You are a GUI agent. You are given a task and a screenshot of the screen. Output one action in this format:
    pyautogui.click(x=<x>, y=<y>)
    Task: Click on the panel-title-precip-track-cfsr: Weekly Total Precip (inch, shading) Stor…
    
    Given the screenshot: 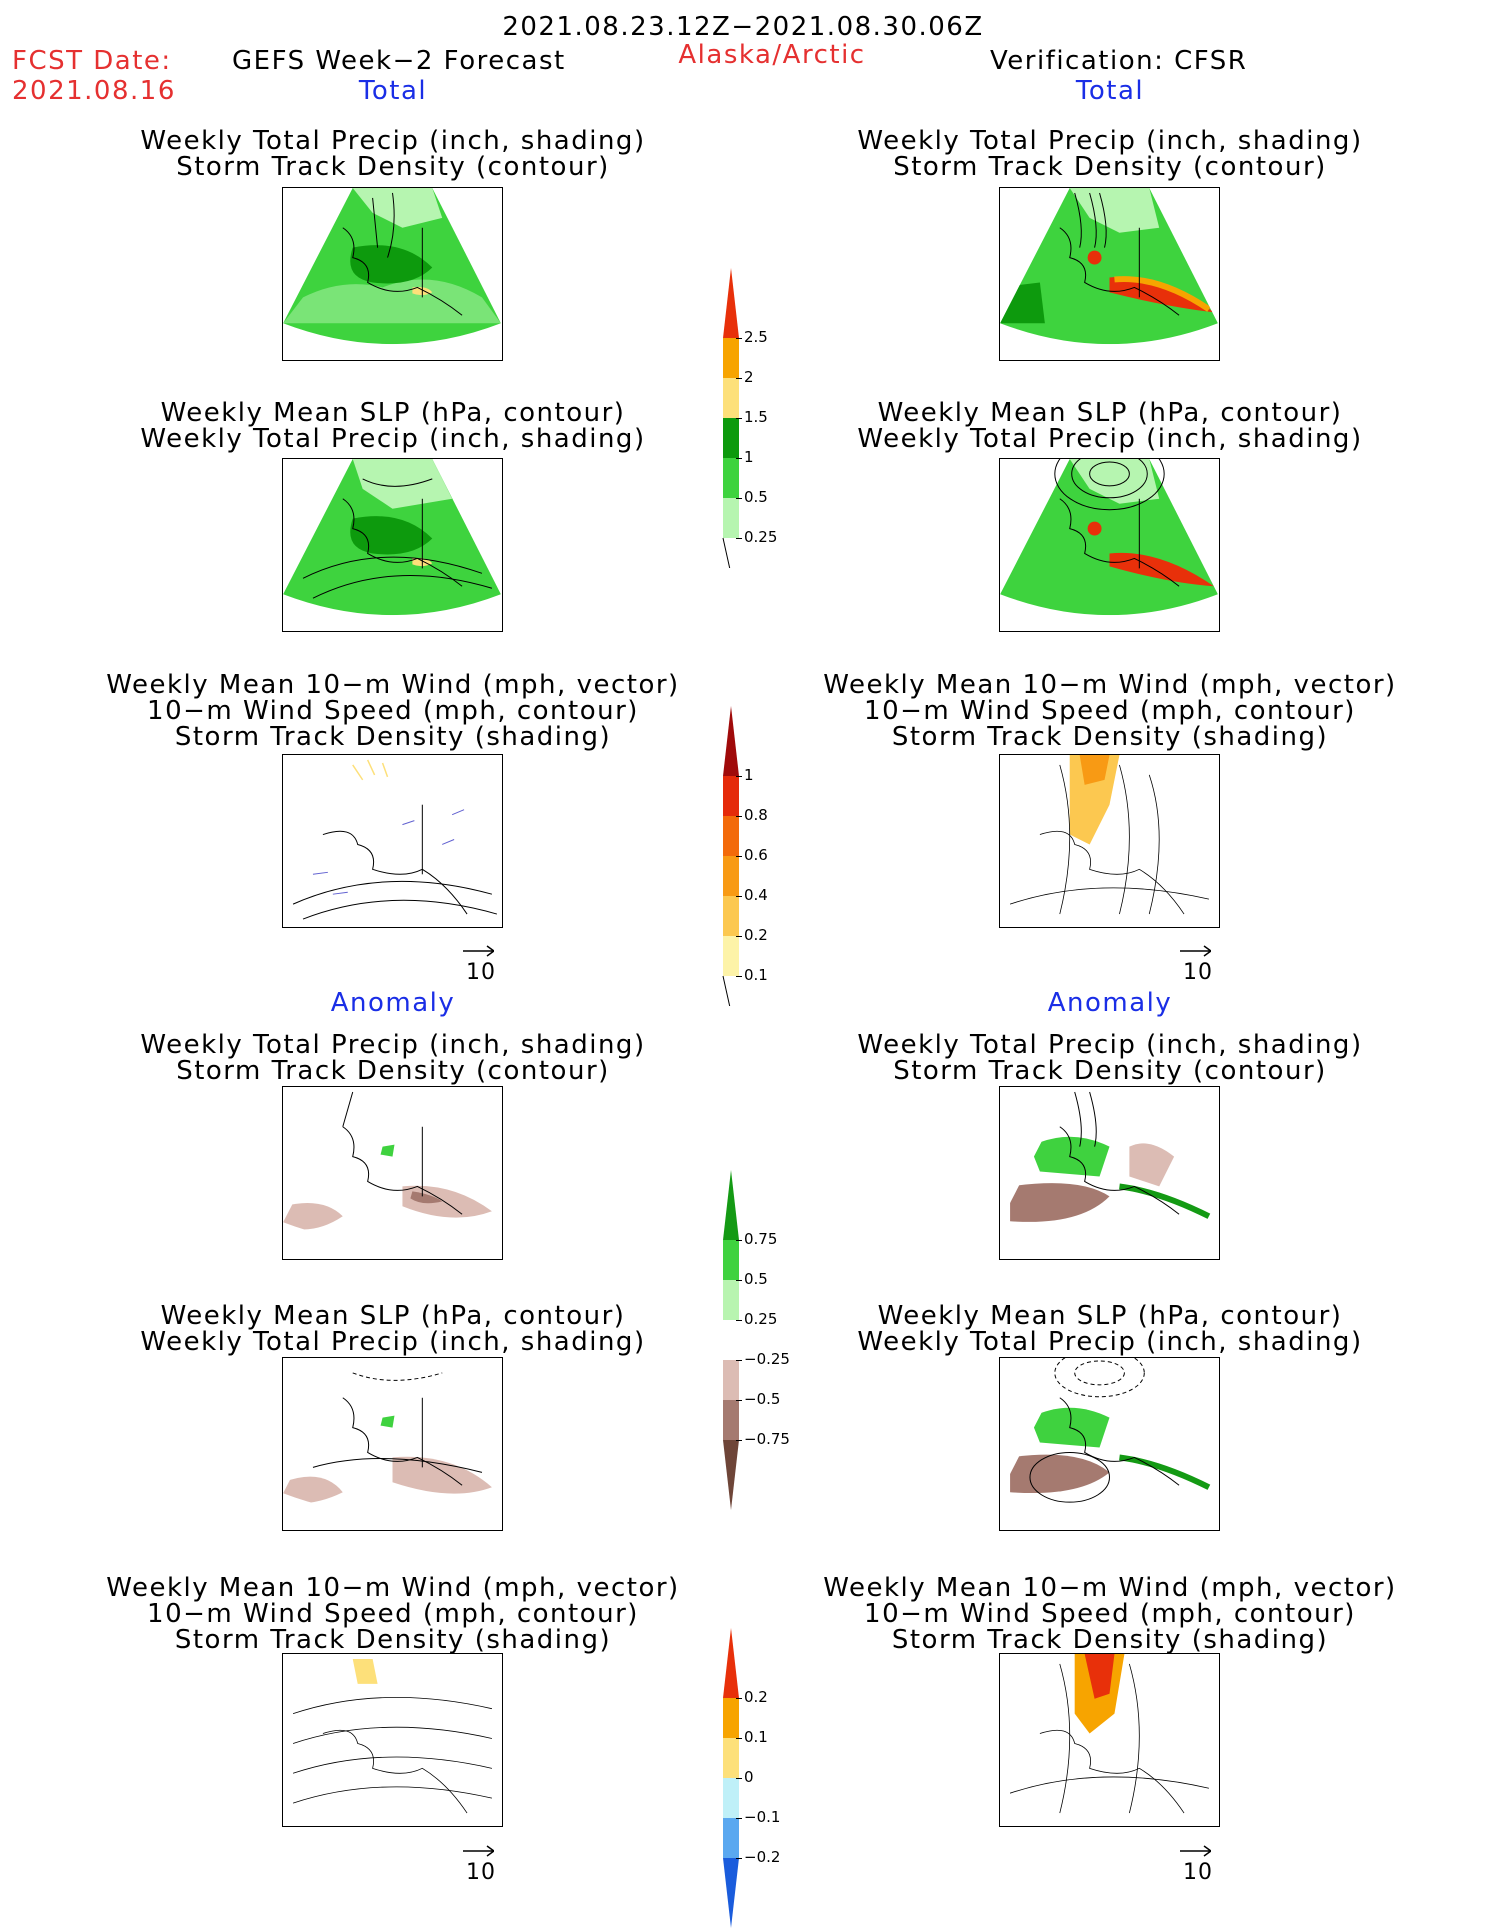 What is the action you would take?
    pyautogui.click(x=1109, y=154)
    